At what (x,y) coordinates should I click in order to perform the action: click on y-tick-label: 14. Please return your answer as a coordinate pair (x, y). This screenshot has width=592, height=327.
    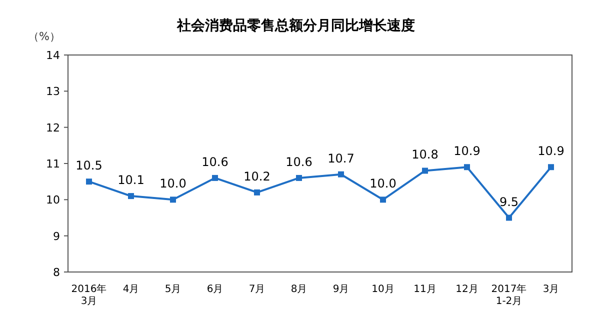
    Looking at the image, I should click on (53, 55).